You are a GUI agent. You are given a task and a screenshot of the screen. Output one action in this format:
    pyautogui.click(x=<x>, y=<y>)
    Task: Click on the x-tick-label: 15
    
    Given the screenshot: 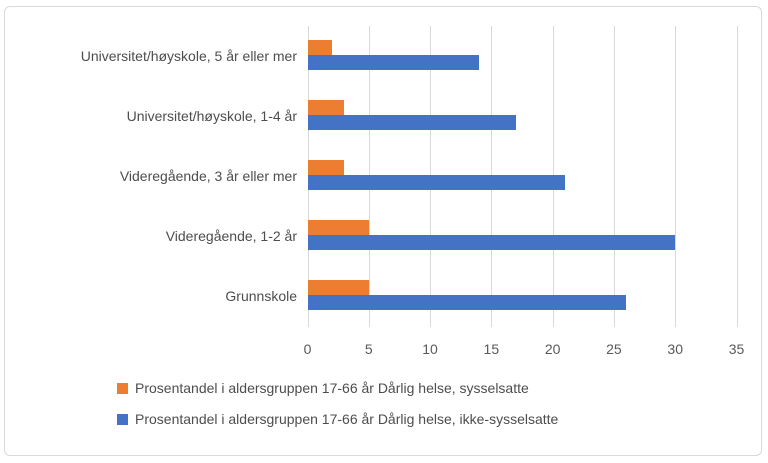 What is the action you would take?
    pyautogui.click(x=491, y=349)
    